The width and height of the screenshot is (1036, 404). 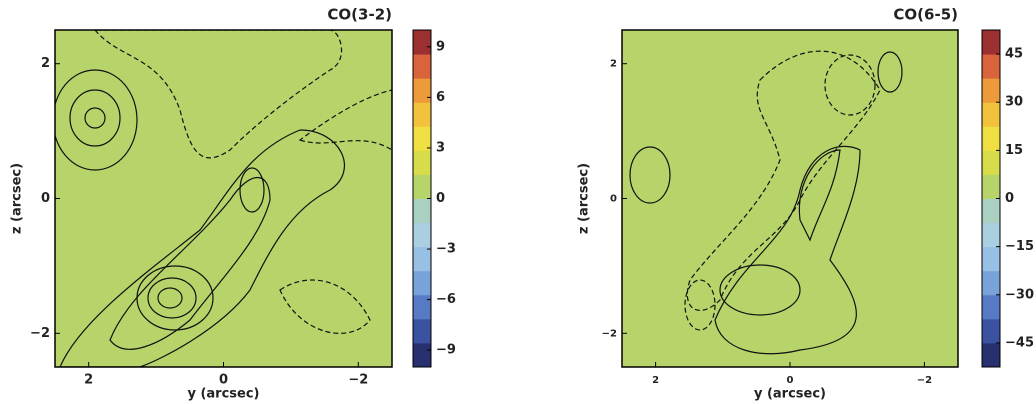 What do you see at coordinates (446, 249) in the screenshot?
I see `colorbar-tick-label: −3` at bounding box center [446, 249].